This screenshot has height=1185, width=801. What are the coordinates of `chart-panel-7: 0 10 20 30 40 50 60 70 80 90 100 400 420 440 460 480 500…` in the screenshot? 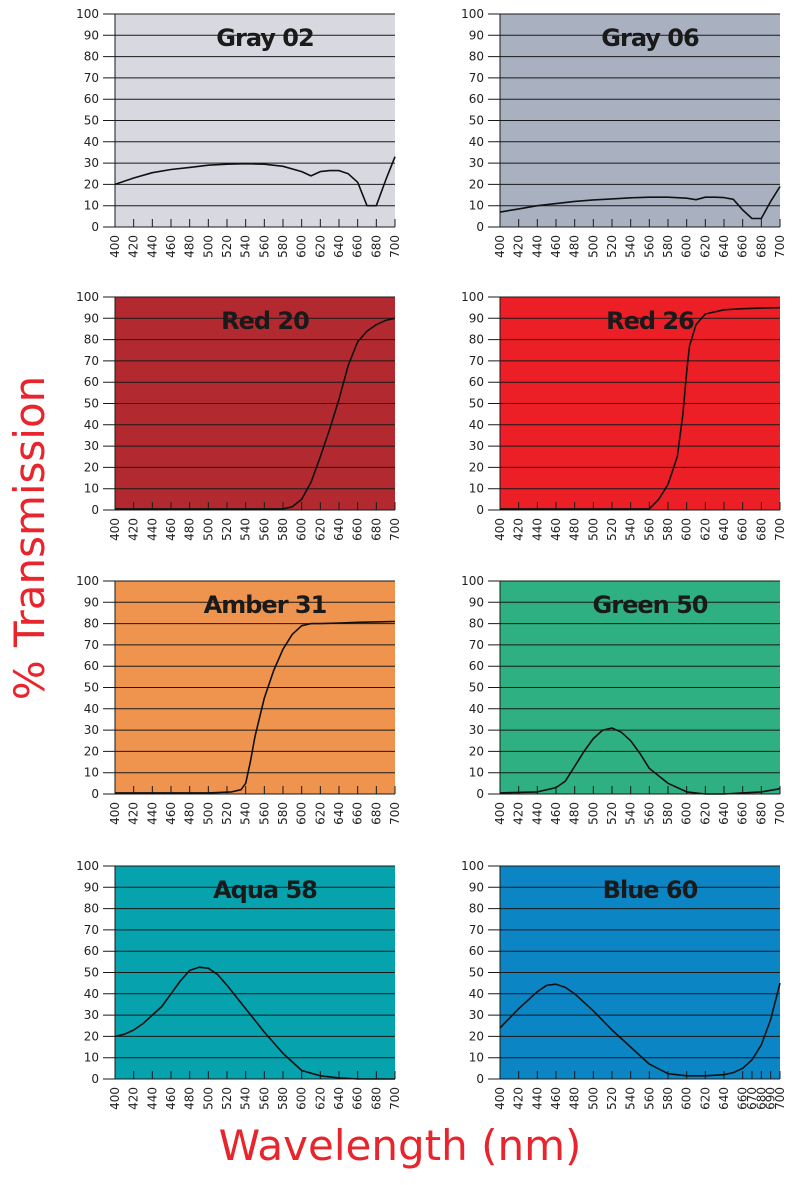 It's located at (239, 984).